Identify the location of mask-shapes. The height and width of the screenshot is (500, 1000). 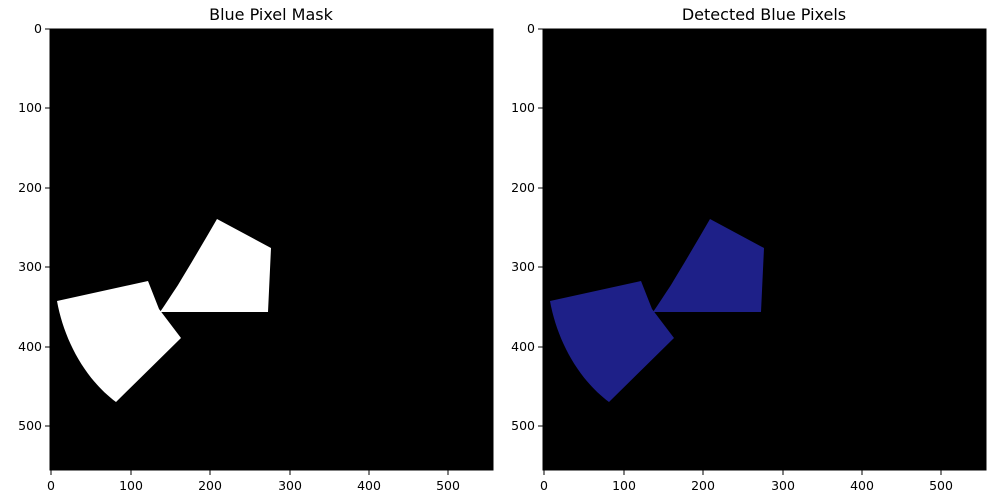
(164, 310).